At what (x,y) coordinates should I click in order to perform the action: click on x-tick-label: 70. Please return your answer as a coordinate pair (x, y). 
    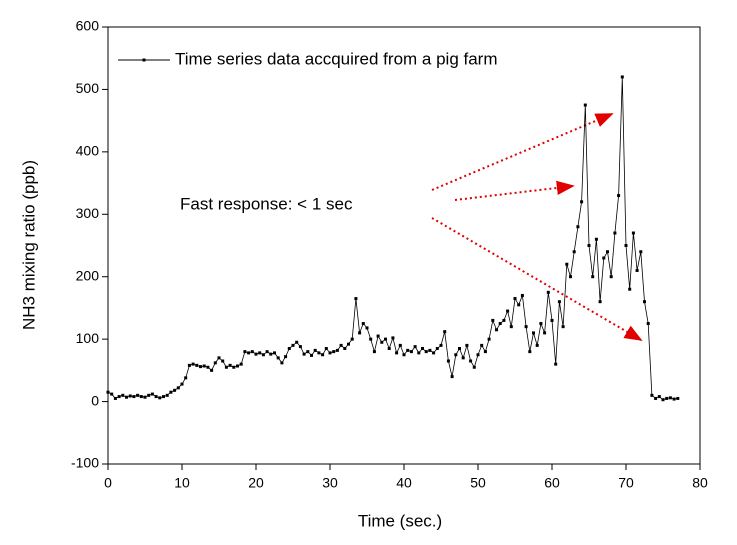
    Looking at the image, I should click on (626, 483).